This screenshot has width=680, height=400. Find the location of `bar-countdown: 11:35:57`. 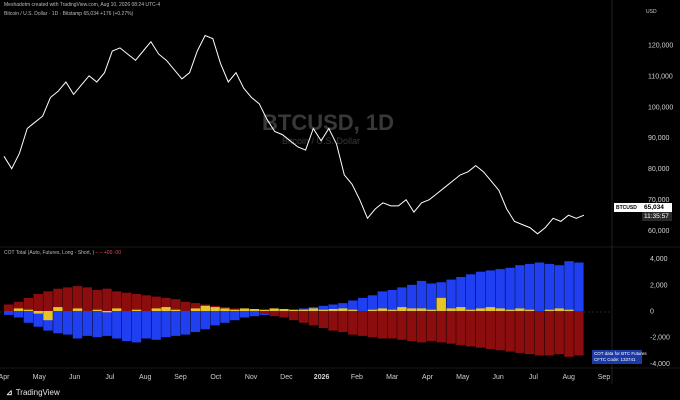

bar-countdown: 11:35:57 is located at coordinates (657, 216).